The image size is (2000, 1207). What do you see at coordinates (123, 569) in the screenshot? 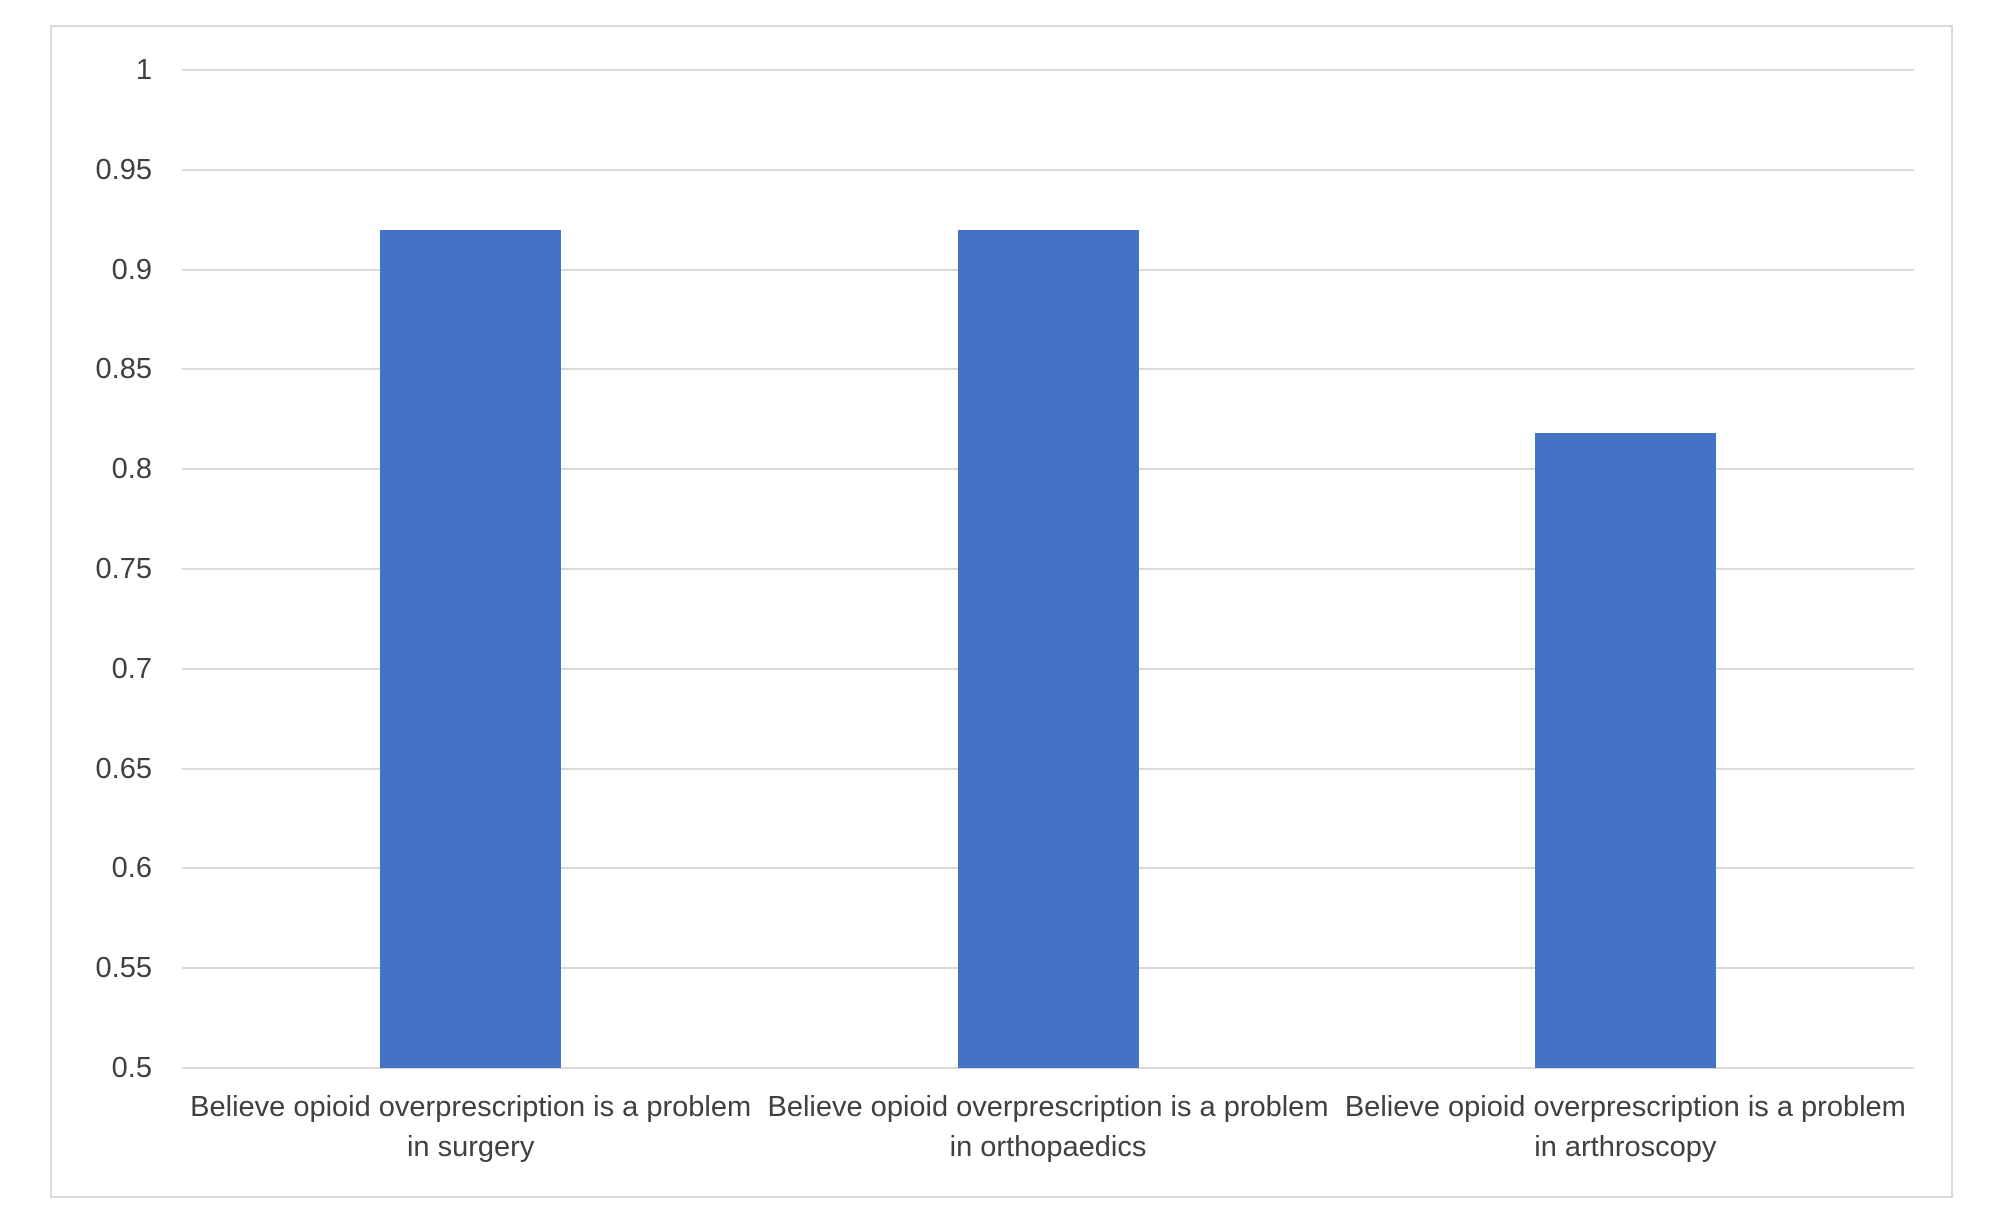
I see `y-tick-label: 0.75` at bounding box center [123, 569].